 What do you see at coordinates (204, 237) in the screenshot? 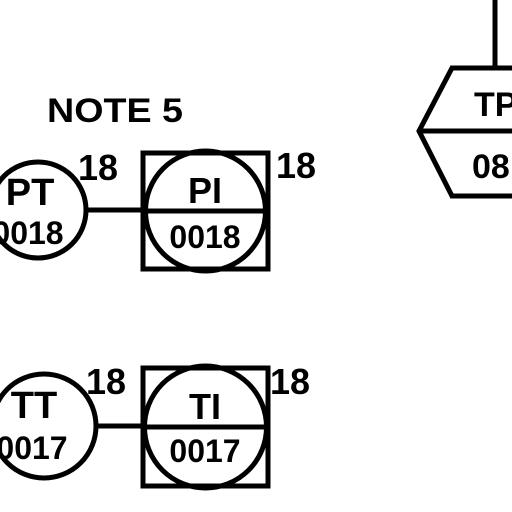
I see `pi-number: 0018` at bounding box center [204, 237].